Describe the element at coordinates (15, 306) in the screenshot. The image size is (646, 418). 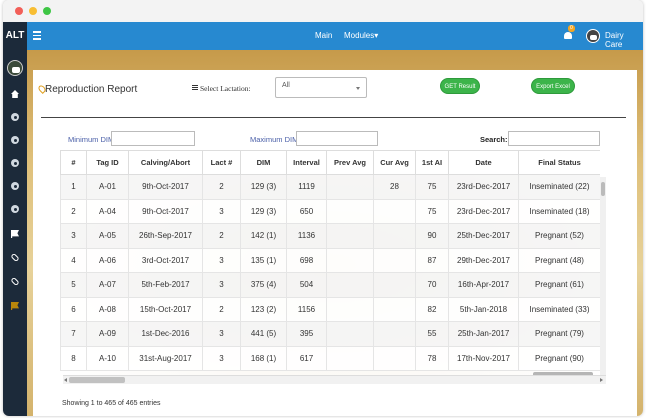
I see `orange-flag-icon` at that location.